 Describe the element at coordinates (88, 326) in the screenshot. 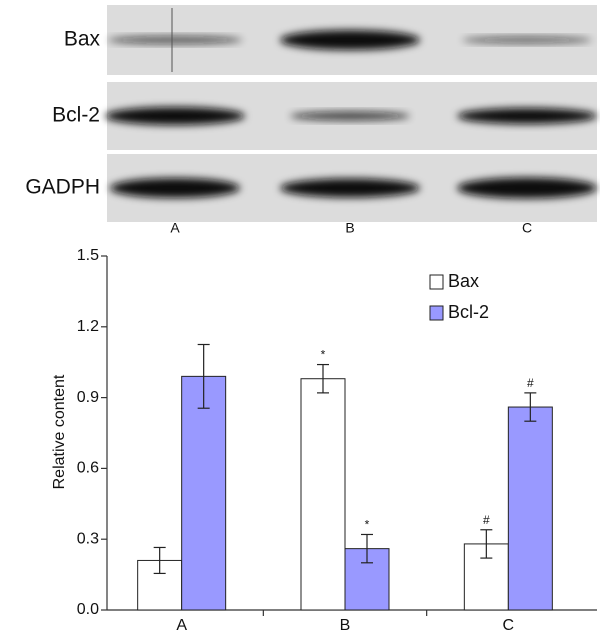

I see `y-tick-label: 1.2` at that location.